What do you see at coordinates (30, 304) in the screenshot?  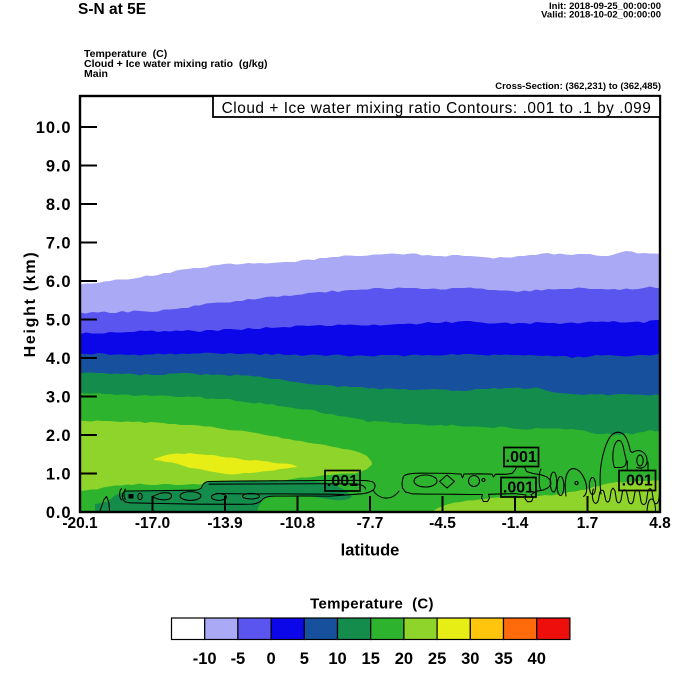 I see `svg-text: Height (km)` at bounding box center [30, 304].